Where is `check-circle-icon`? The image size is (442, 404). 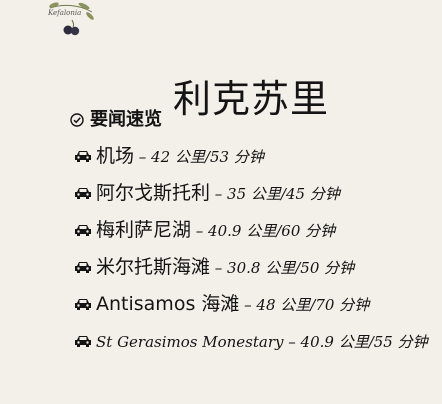 check-circle-icon is located at coordinates (77, 120).